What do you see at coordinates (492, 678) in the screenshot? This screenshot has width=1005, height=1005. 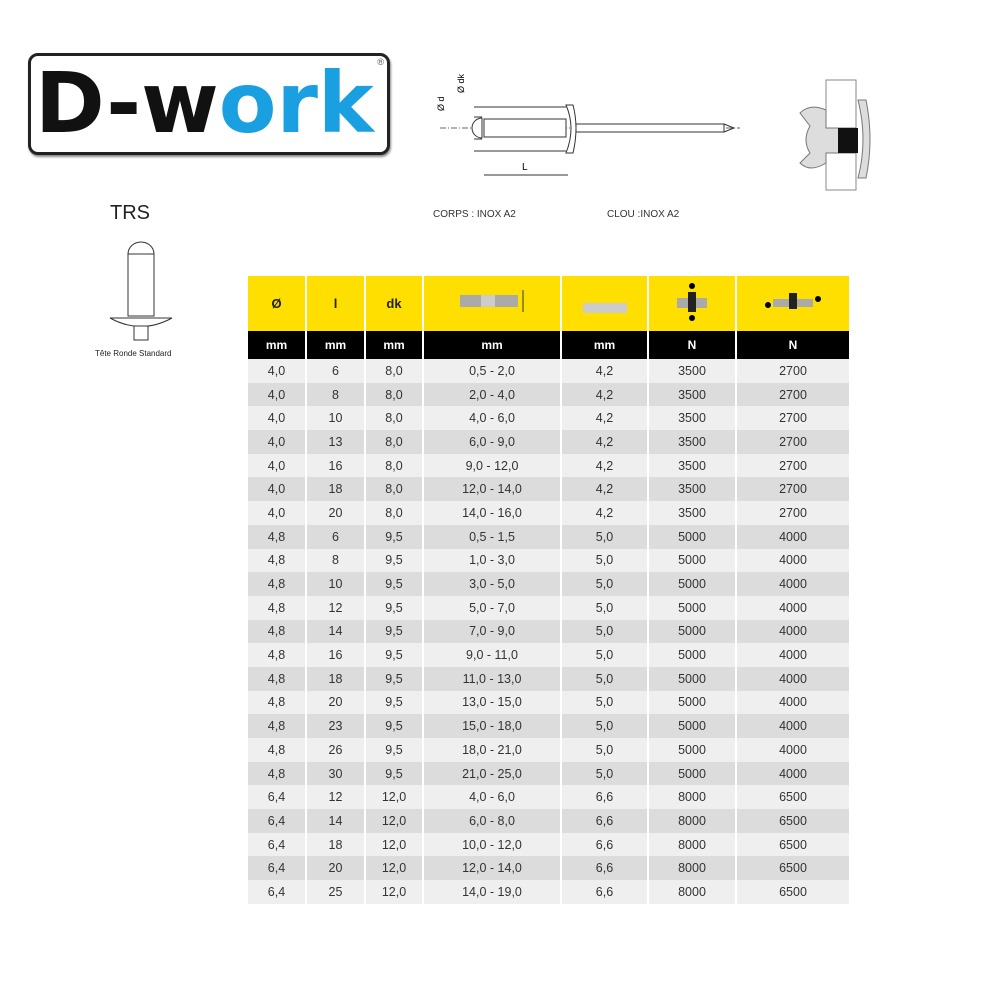 I see `table-cell: 11,0 - 13,0` at bounding box center [492, 678].